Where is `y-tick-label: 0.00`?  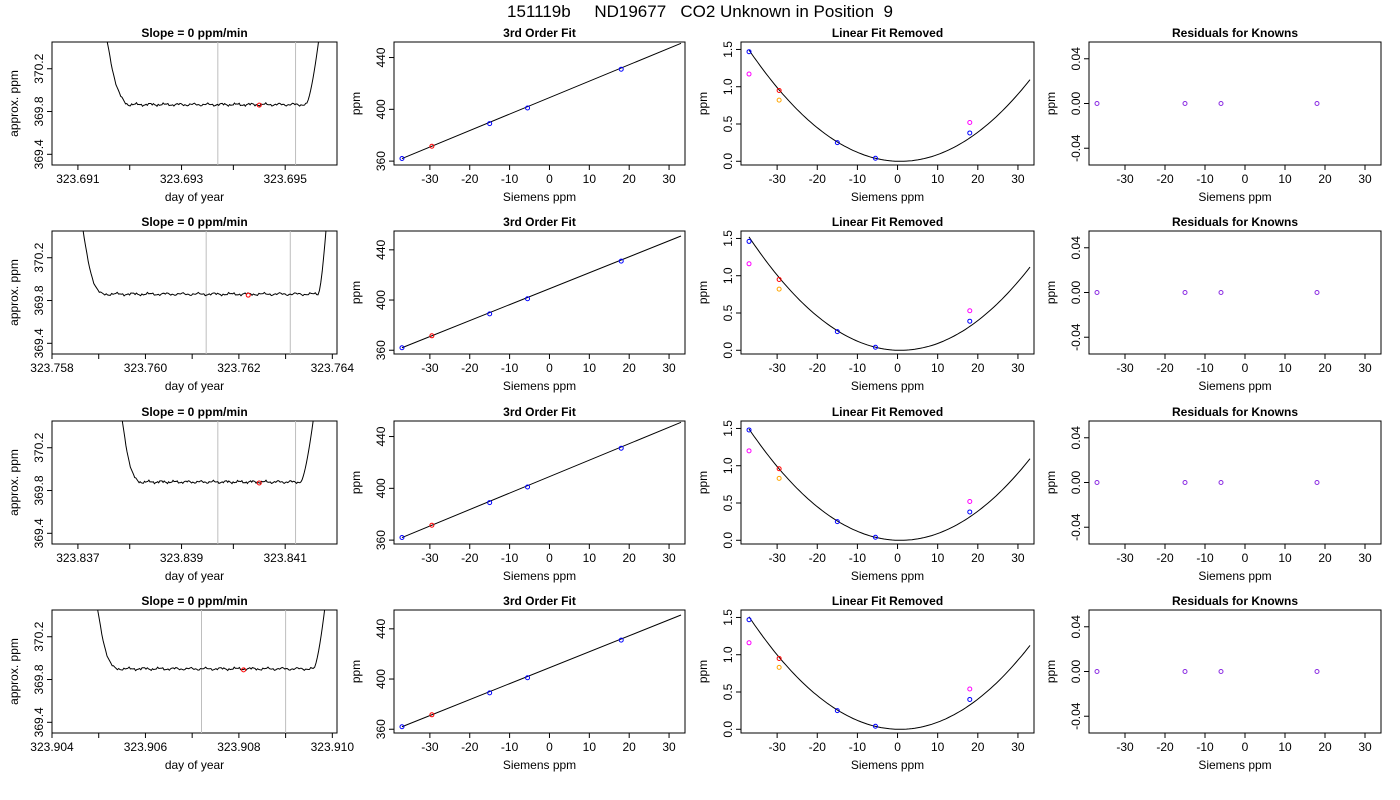
y-tick-label: 0.00 is located at coordinates (1076, 103).